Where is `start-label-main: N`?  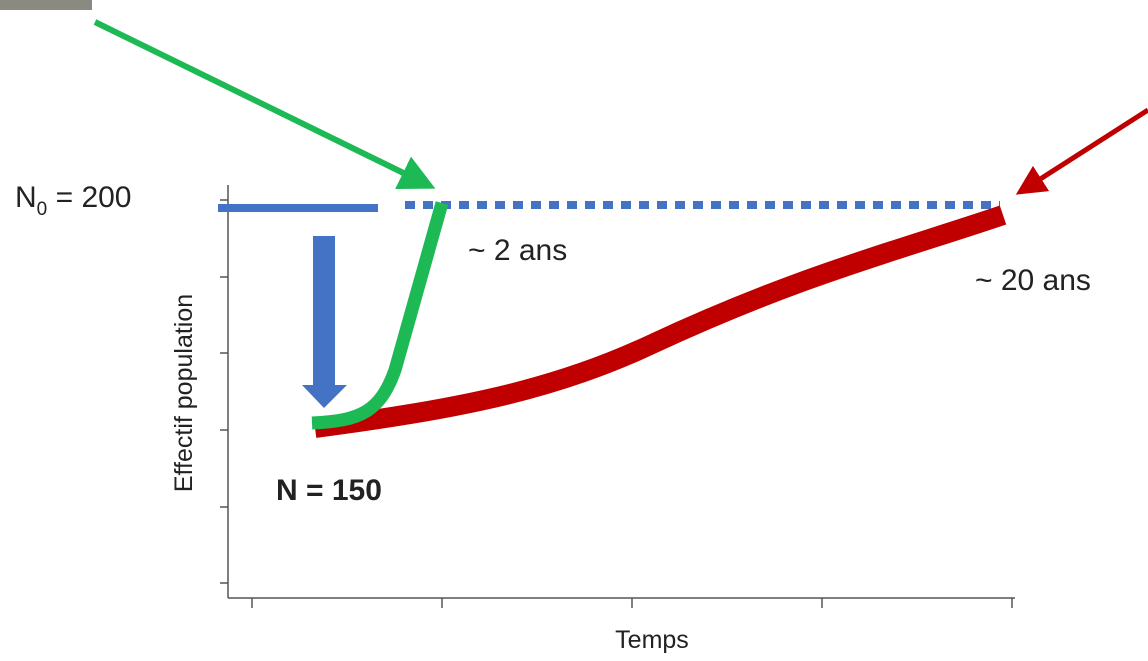
start-label-main: N is located at coordinates (26, 197).